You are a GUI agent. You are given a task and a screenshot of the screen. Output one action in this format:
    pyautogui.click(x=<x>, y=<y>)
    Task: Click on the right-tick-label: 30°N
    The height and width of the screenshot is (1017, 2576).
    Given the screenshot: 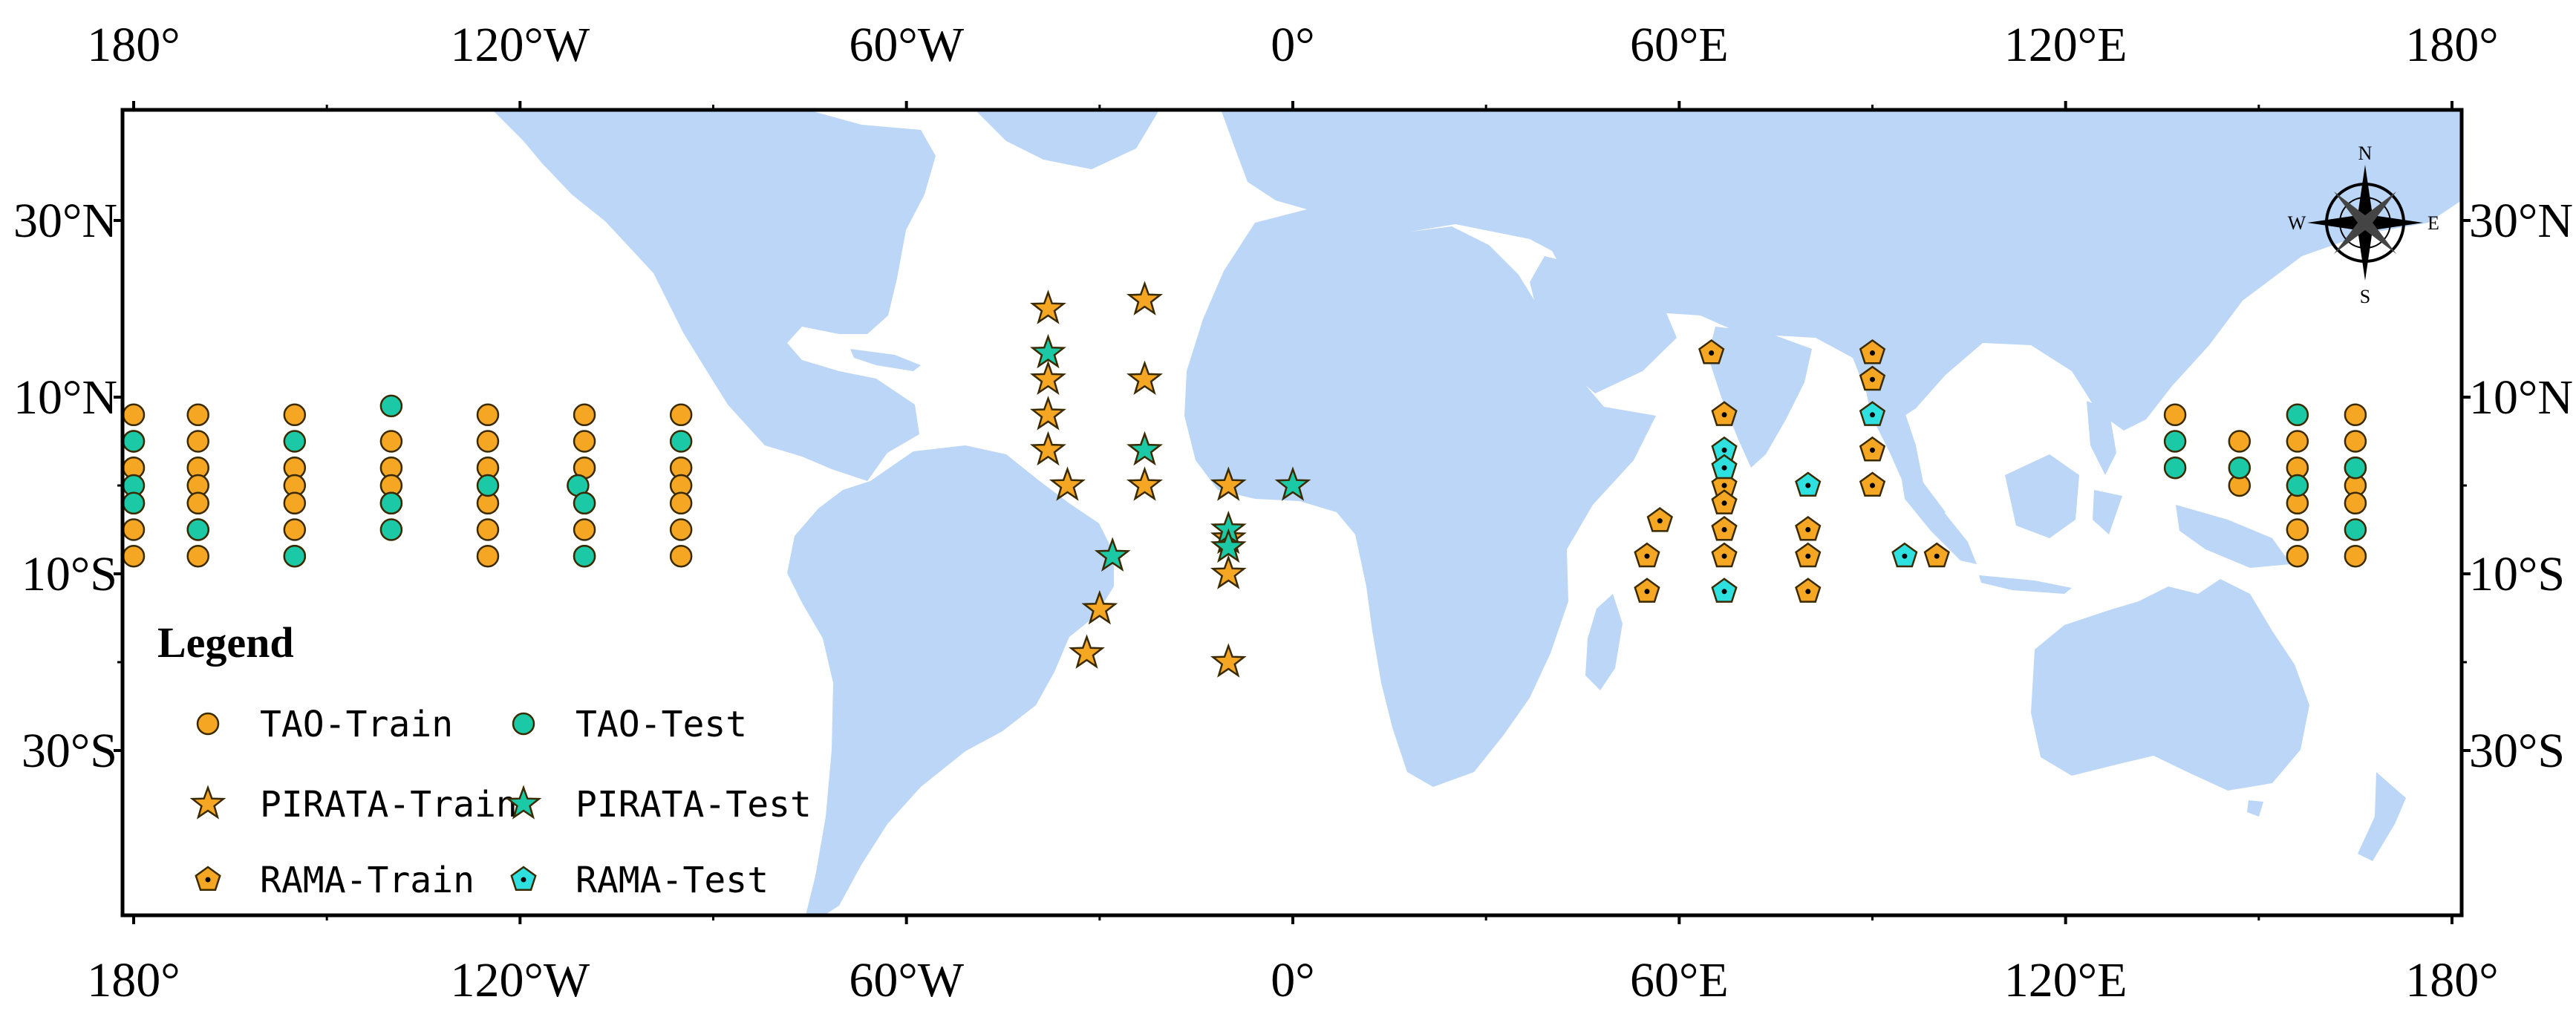 What is the action you would take?
    pyautogui.click(x=2521, y=221)
    